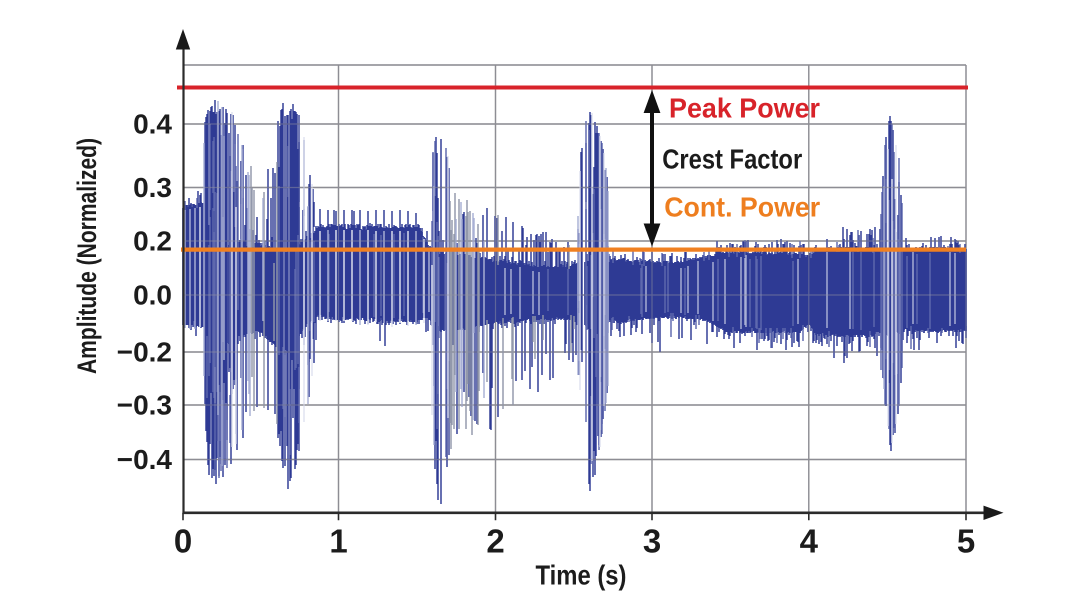  Describe the element at coordinates (152, 241) in the screenshot. I see `svg-text: 0.2` at that location.